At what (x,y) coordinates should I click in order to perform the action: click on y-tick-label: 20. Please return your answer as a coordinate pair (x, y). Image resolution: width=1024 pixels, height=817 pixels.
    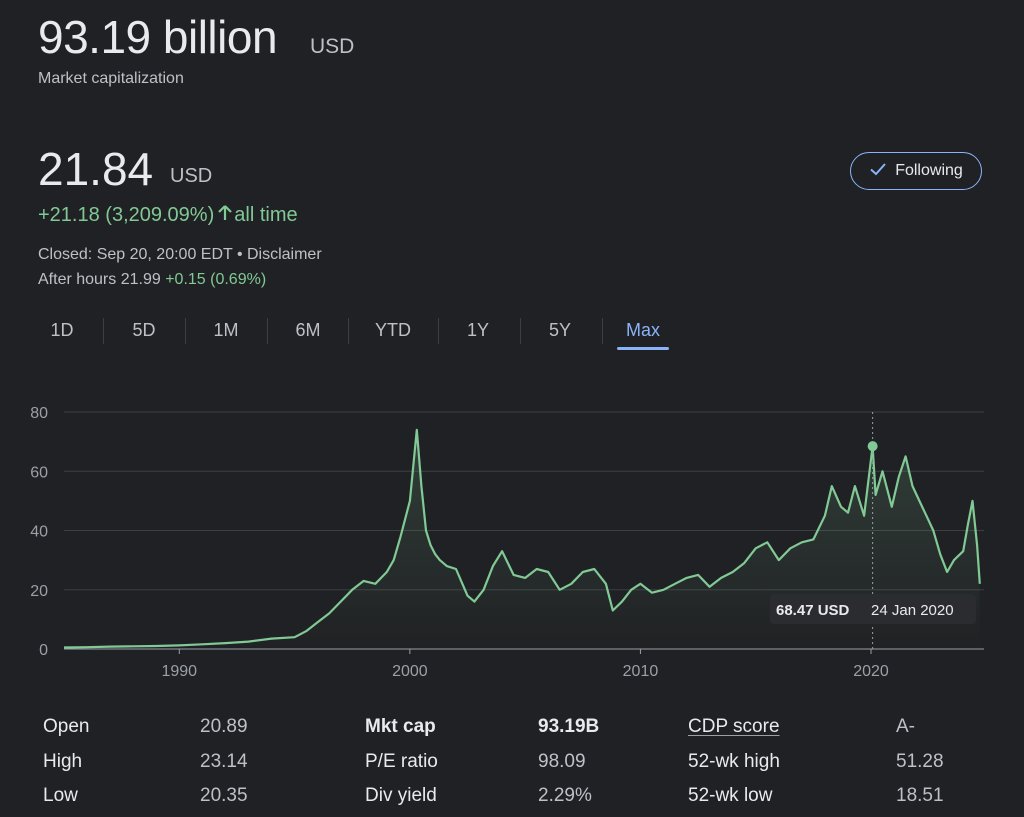
    Looking at the image, I should click on (39, 591).